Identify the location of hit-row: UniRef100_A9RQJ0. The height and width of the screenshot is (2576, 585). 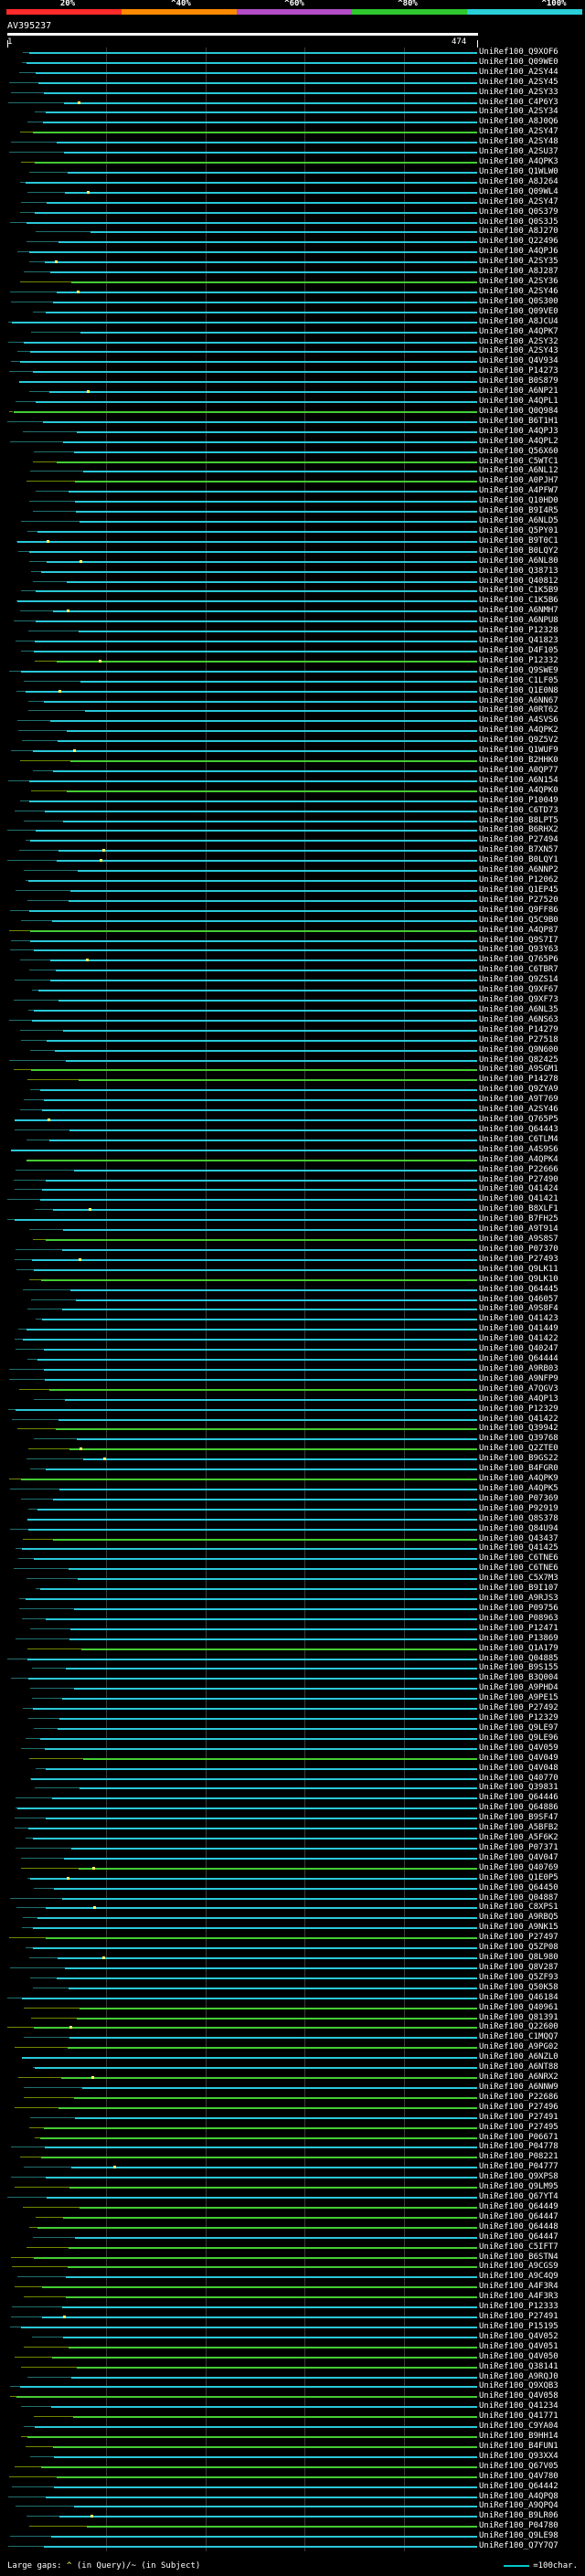
(293, 2377).